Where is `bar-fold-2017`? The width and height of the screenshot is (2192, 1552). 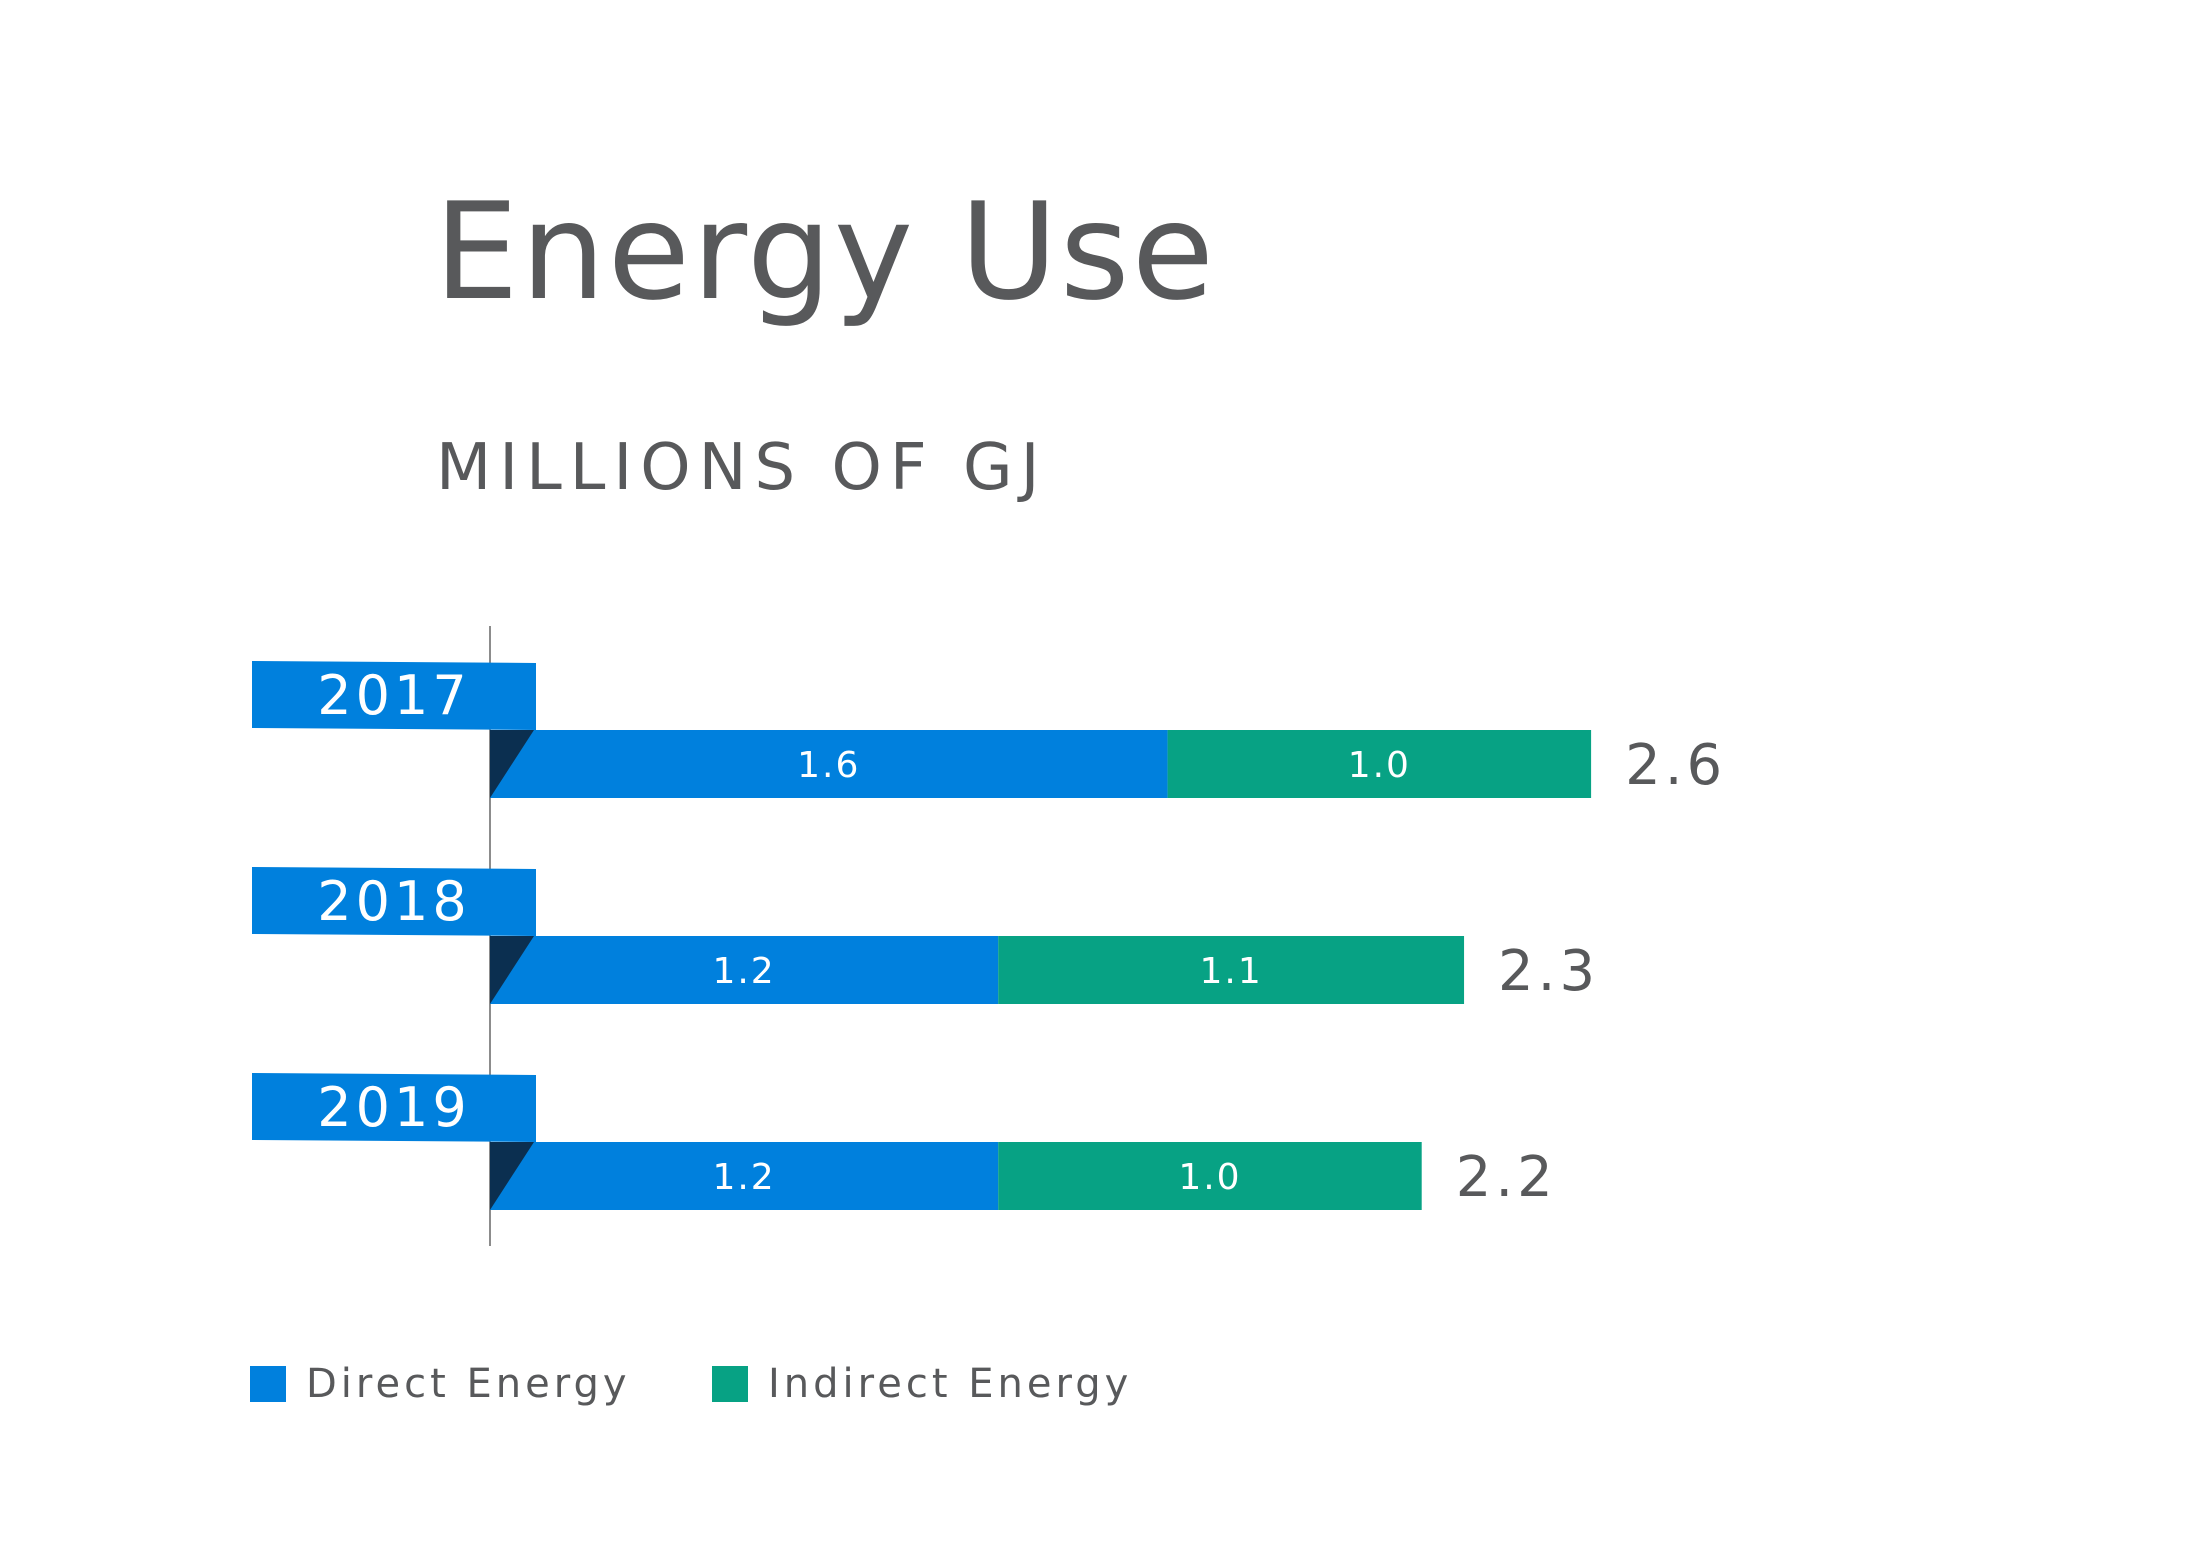
bar-fold-2017 is located at coordinates (512, 764).